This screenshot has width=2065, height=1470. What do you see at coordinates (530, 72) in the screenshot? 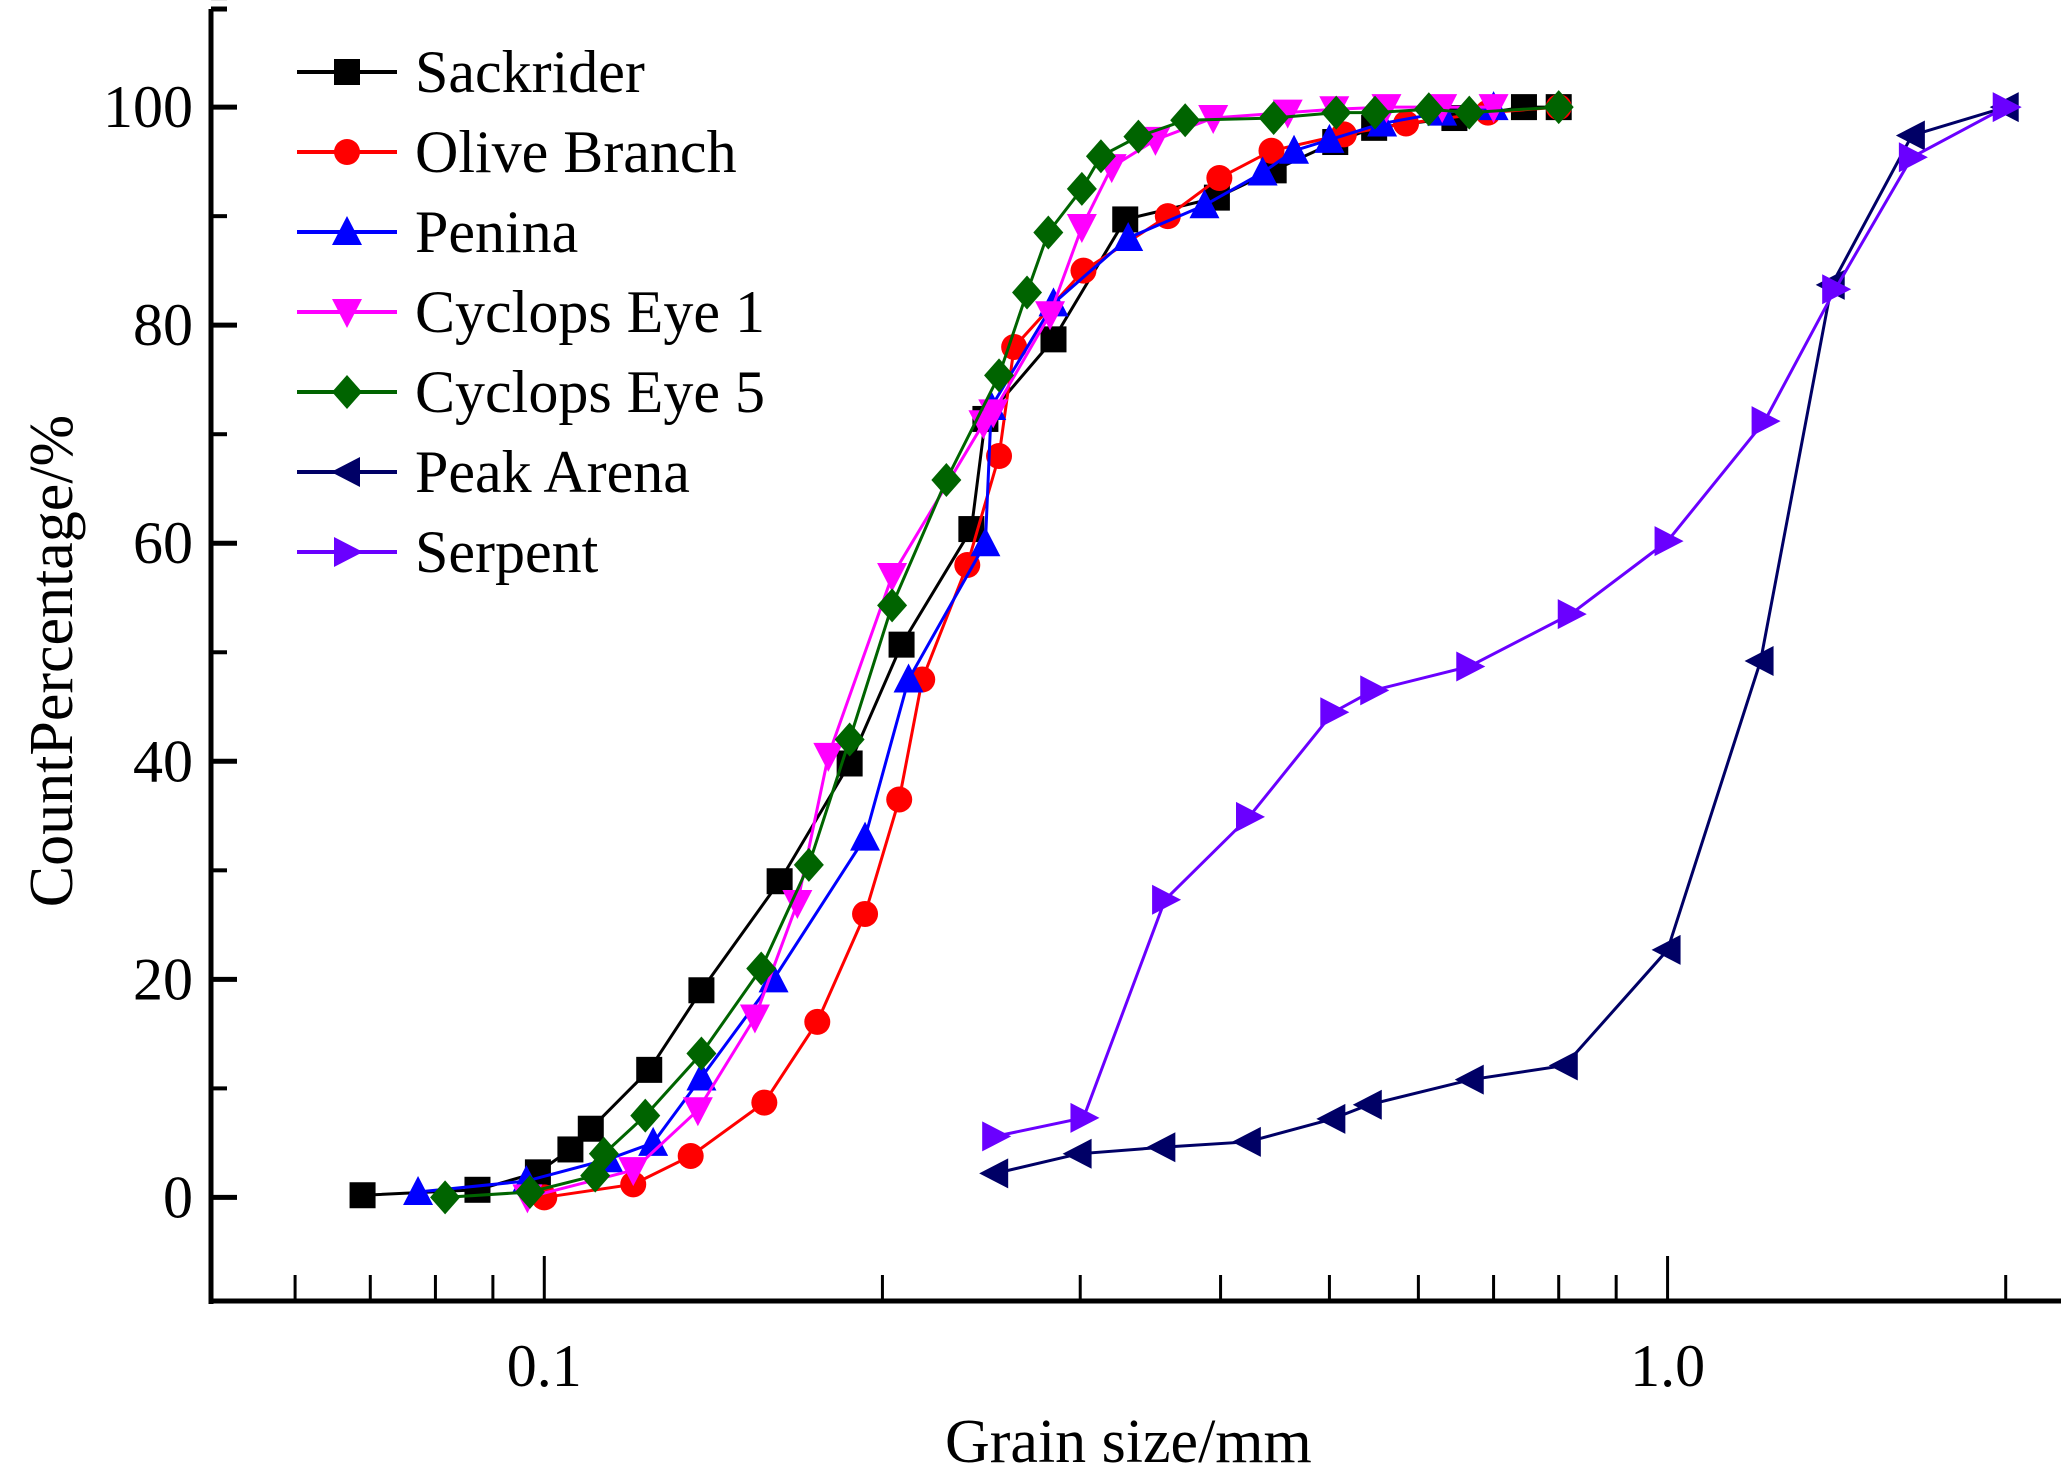
I see `legend-label: Sackrider` at bounding box center [530, 72].